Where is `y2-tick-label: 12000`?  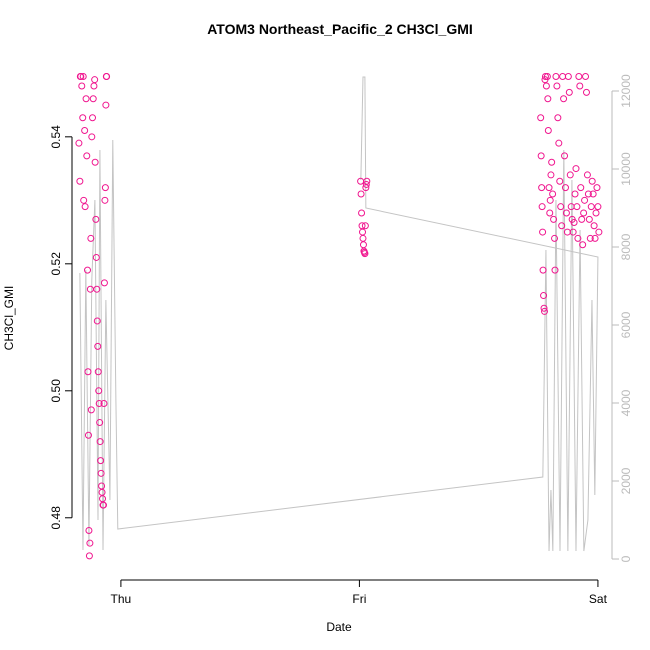
y2-tick-label: 12000 is located at coordinates (626, 91).